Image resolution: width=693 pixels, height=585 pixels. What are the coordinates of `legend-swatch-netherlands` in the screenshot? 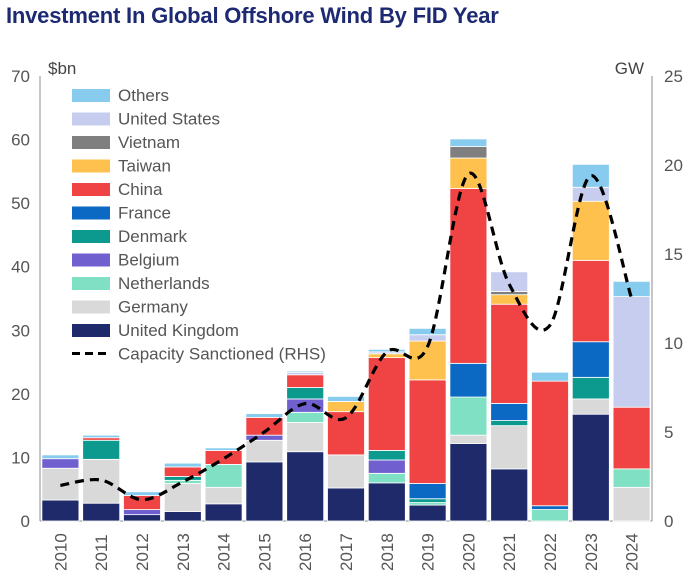 It's located at (91, 283).